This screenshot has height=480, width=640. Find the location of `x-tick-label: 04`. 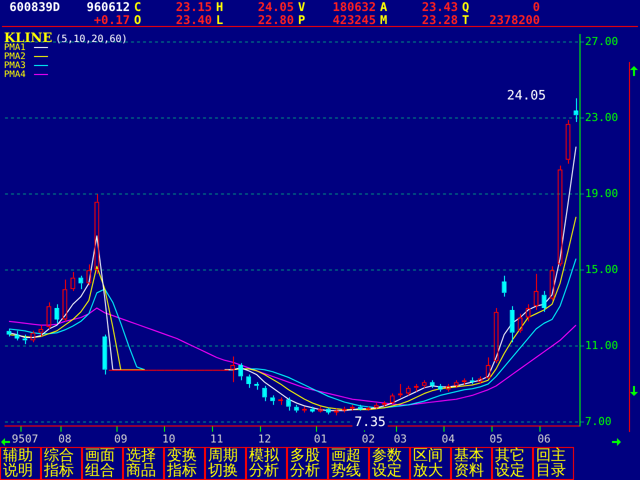

x-tick-label: 04 is located at coordinates (449, 439).